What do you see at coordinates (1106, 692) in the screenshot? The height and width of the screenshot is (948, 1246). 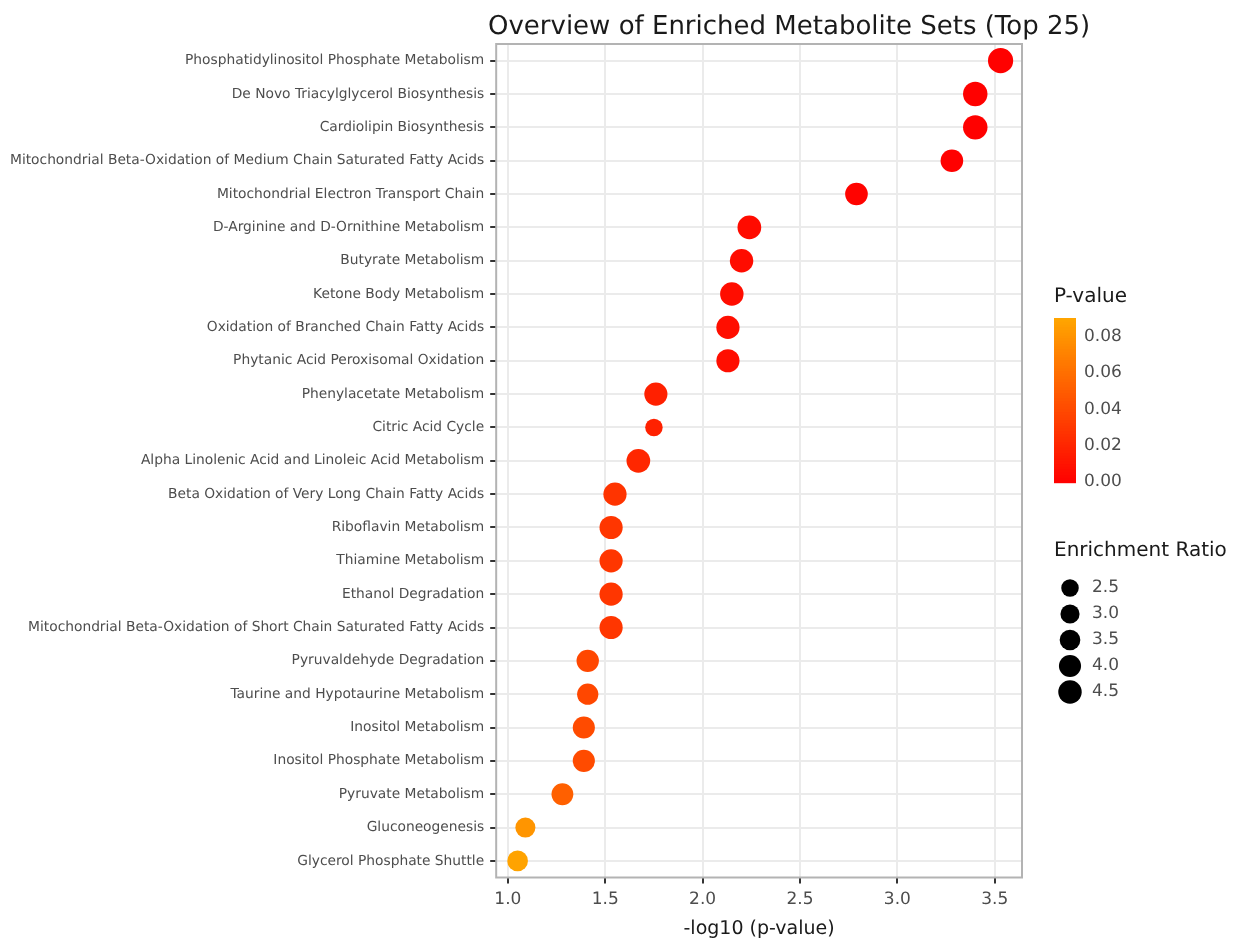 I see `legend-label: 4.5` at bounding box center [1106, 692].